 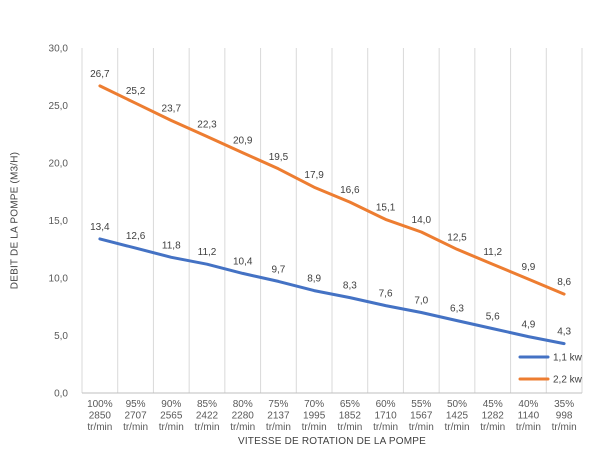 I want to click on x-tick-label: 75% 2137 tr/min, so click(x=278, y=416).